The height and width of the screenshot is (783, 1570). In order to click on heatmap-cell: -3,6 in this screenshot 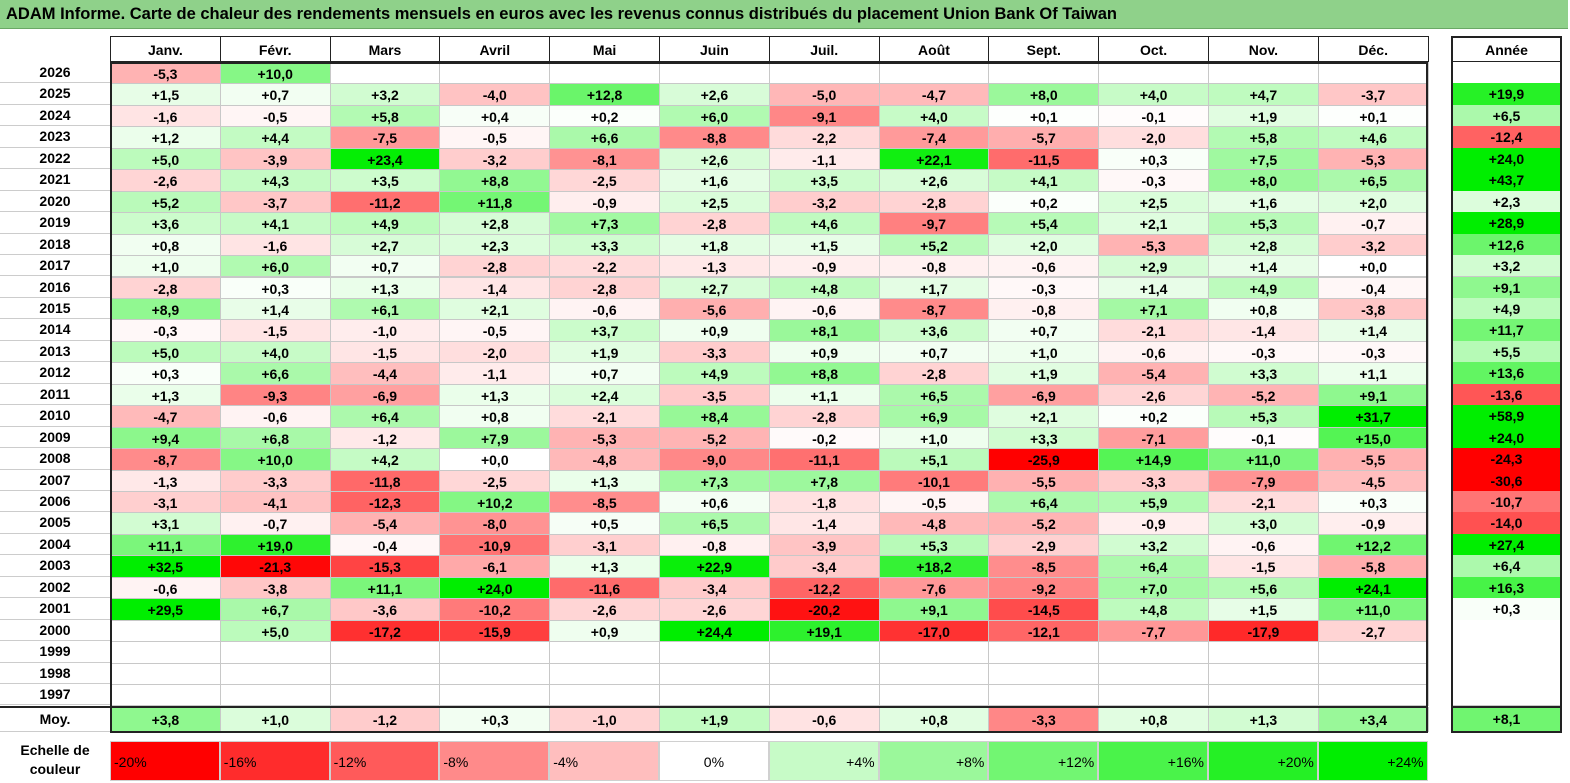, I will do `click(385, 609)`.